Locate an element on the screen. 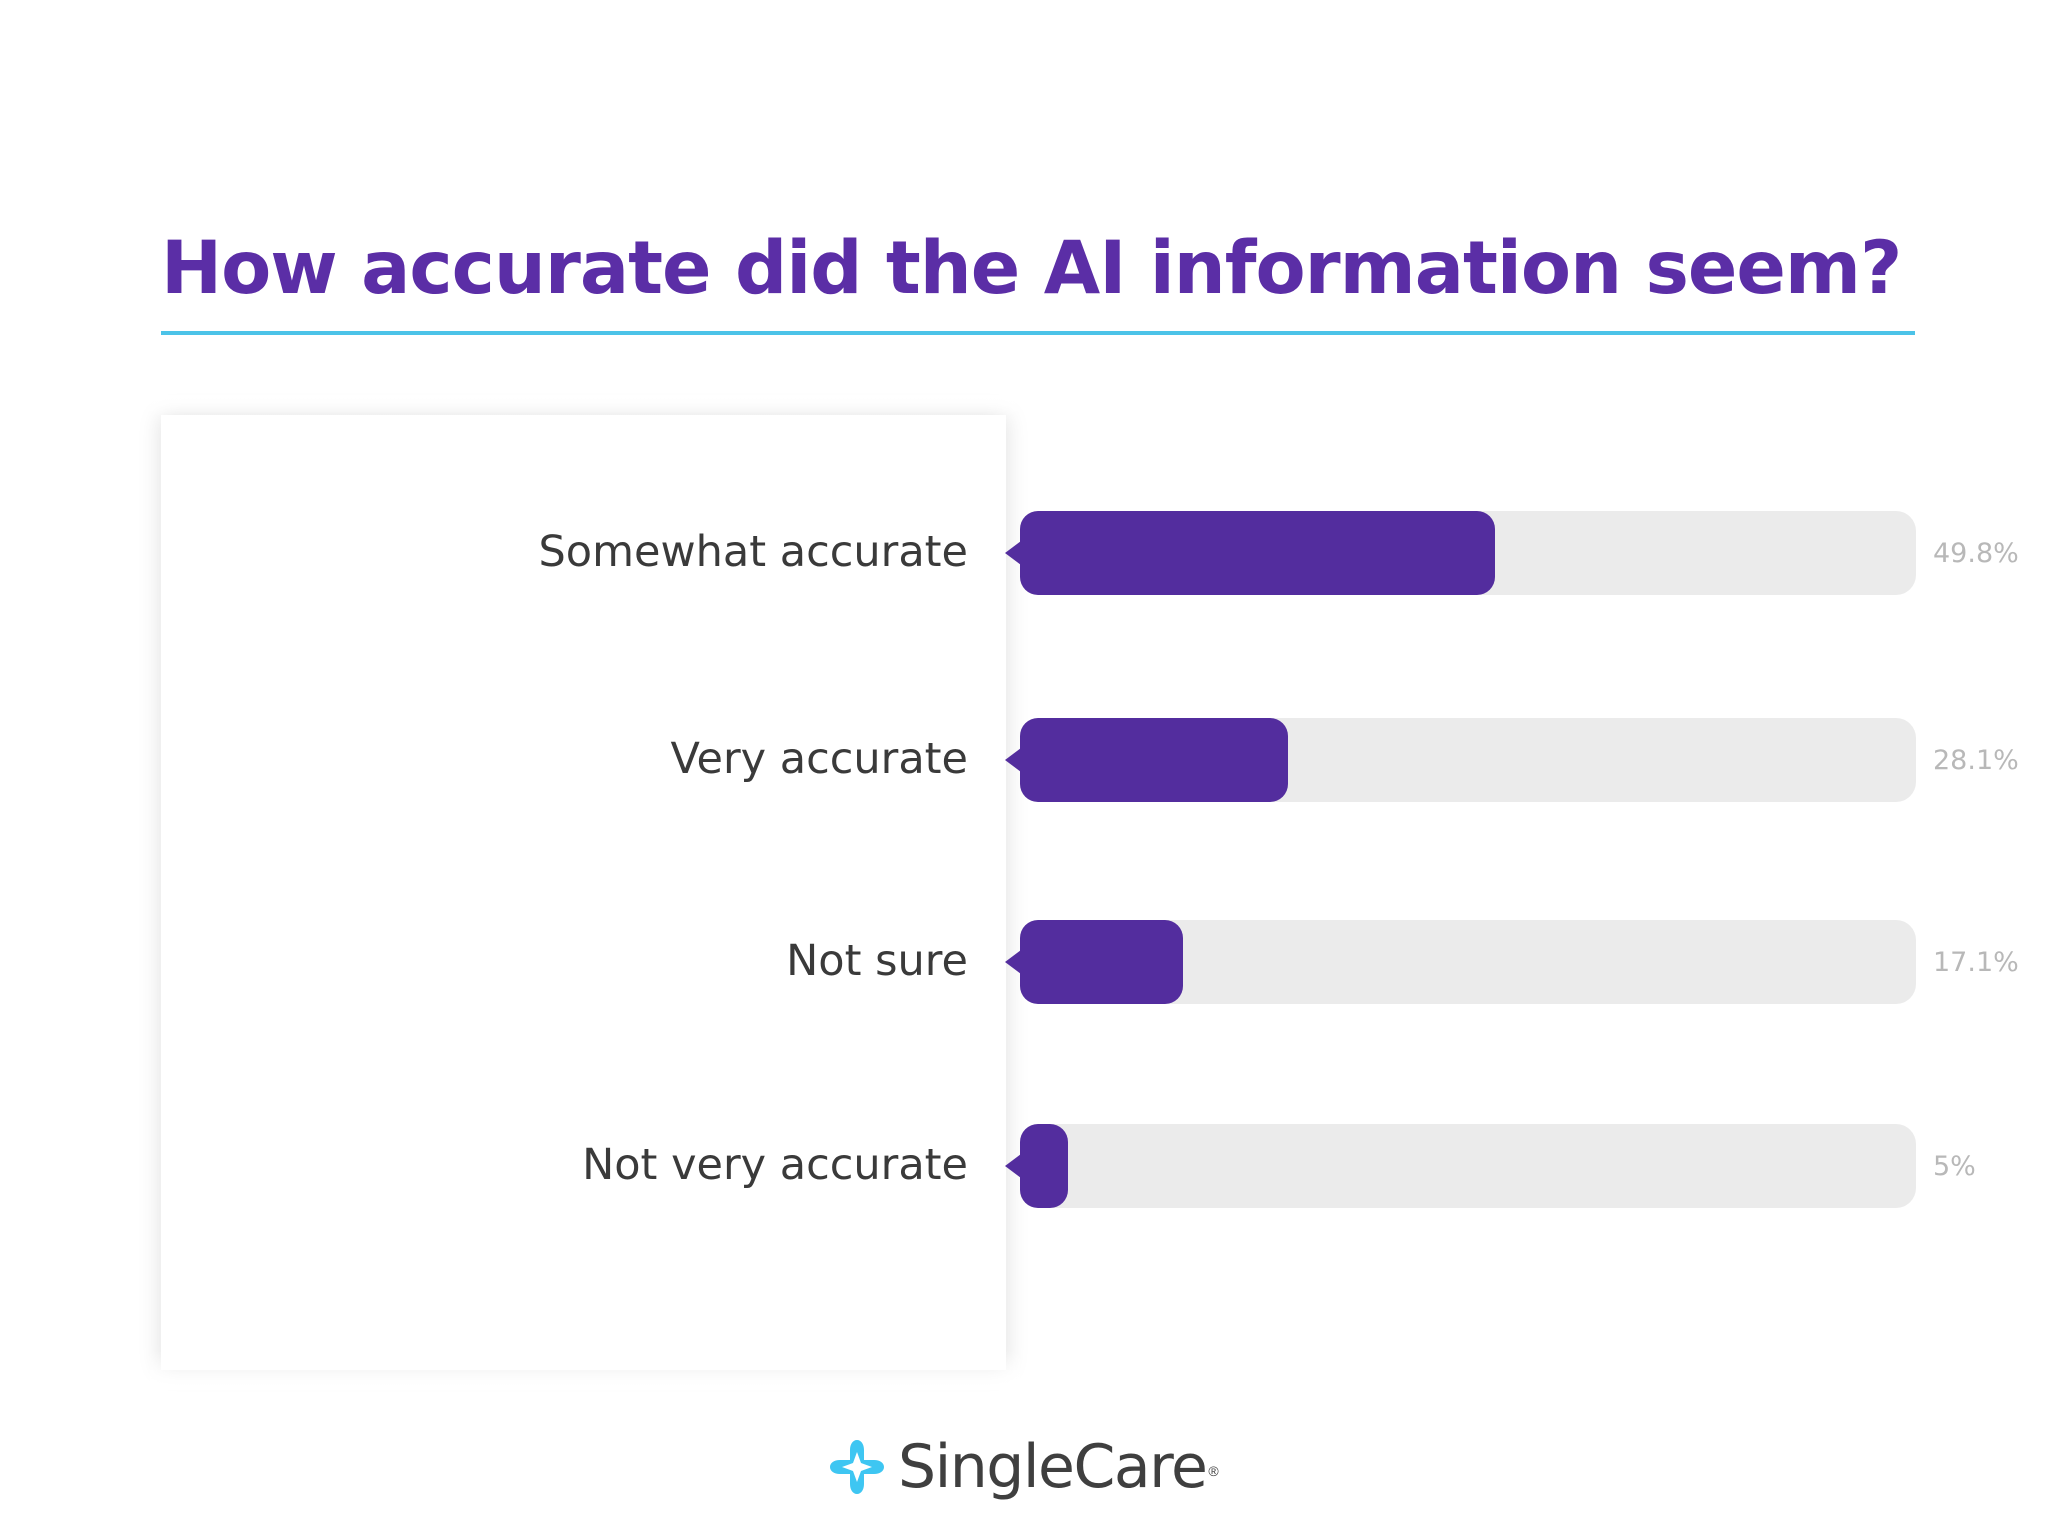  panel-fade-top is located at coordinates (585, 406).